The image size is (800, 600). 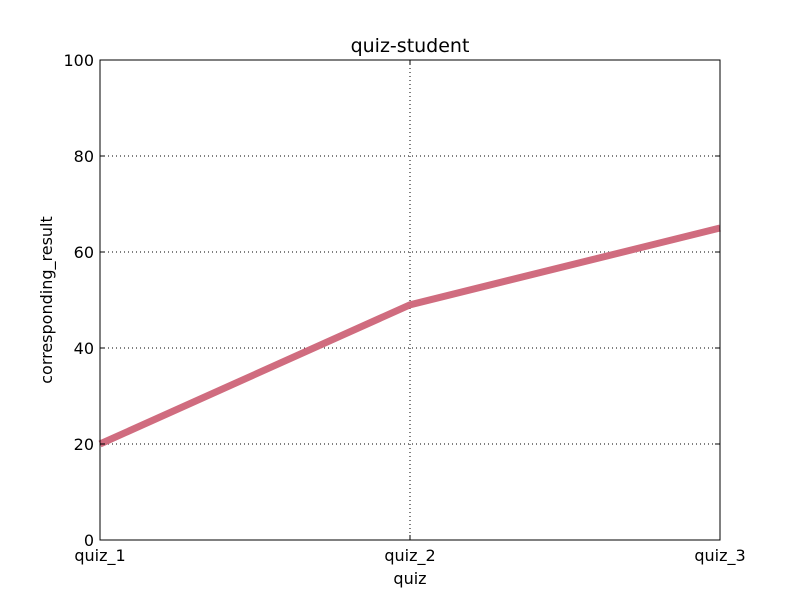 What do you see at coordinates (78, 60) in the screenshot?
I see `y-tick-label: 100` at bounding box center [78, 60].